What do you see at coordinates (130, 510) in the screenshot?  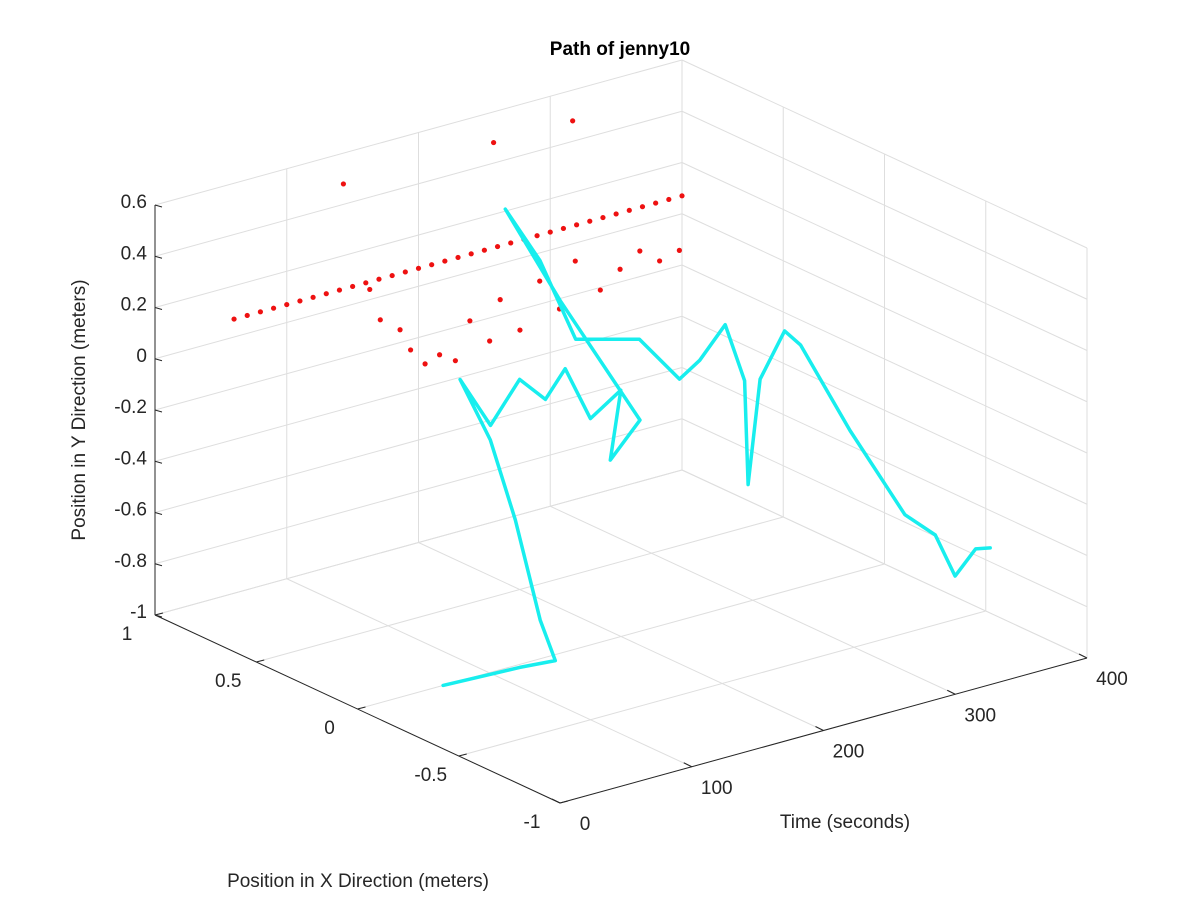 I see `y-tick-label: -0.6` at bounding box center [130, 510].